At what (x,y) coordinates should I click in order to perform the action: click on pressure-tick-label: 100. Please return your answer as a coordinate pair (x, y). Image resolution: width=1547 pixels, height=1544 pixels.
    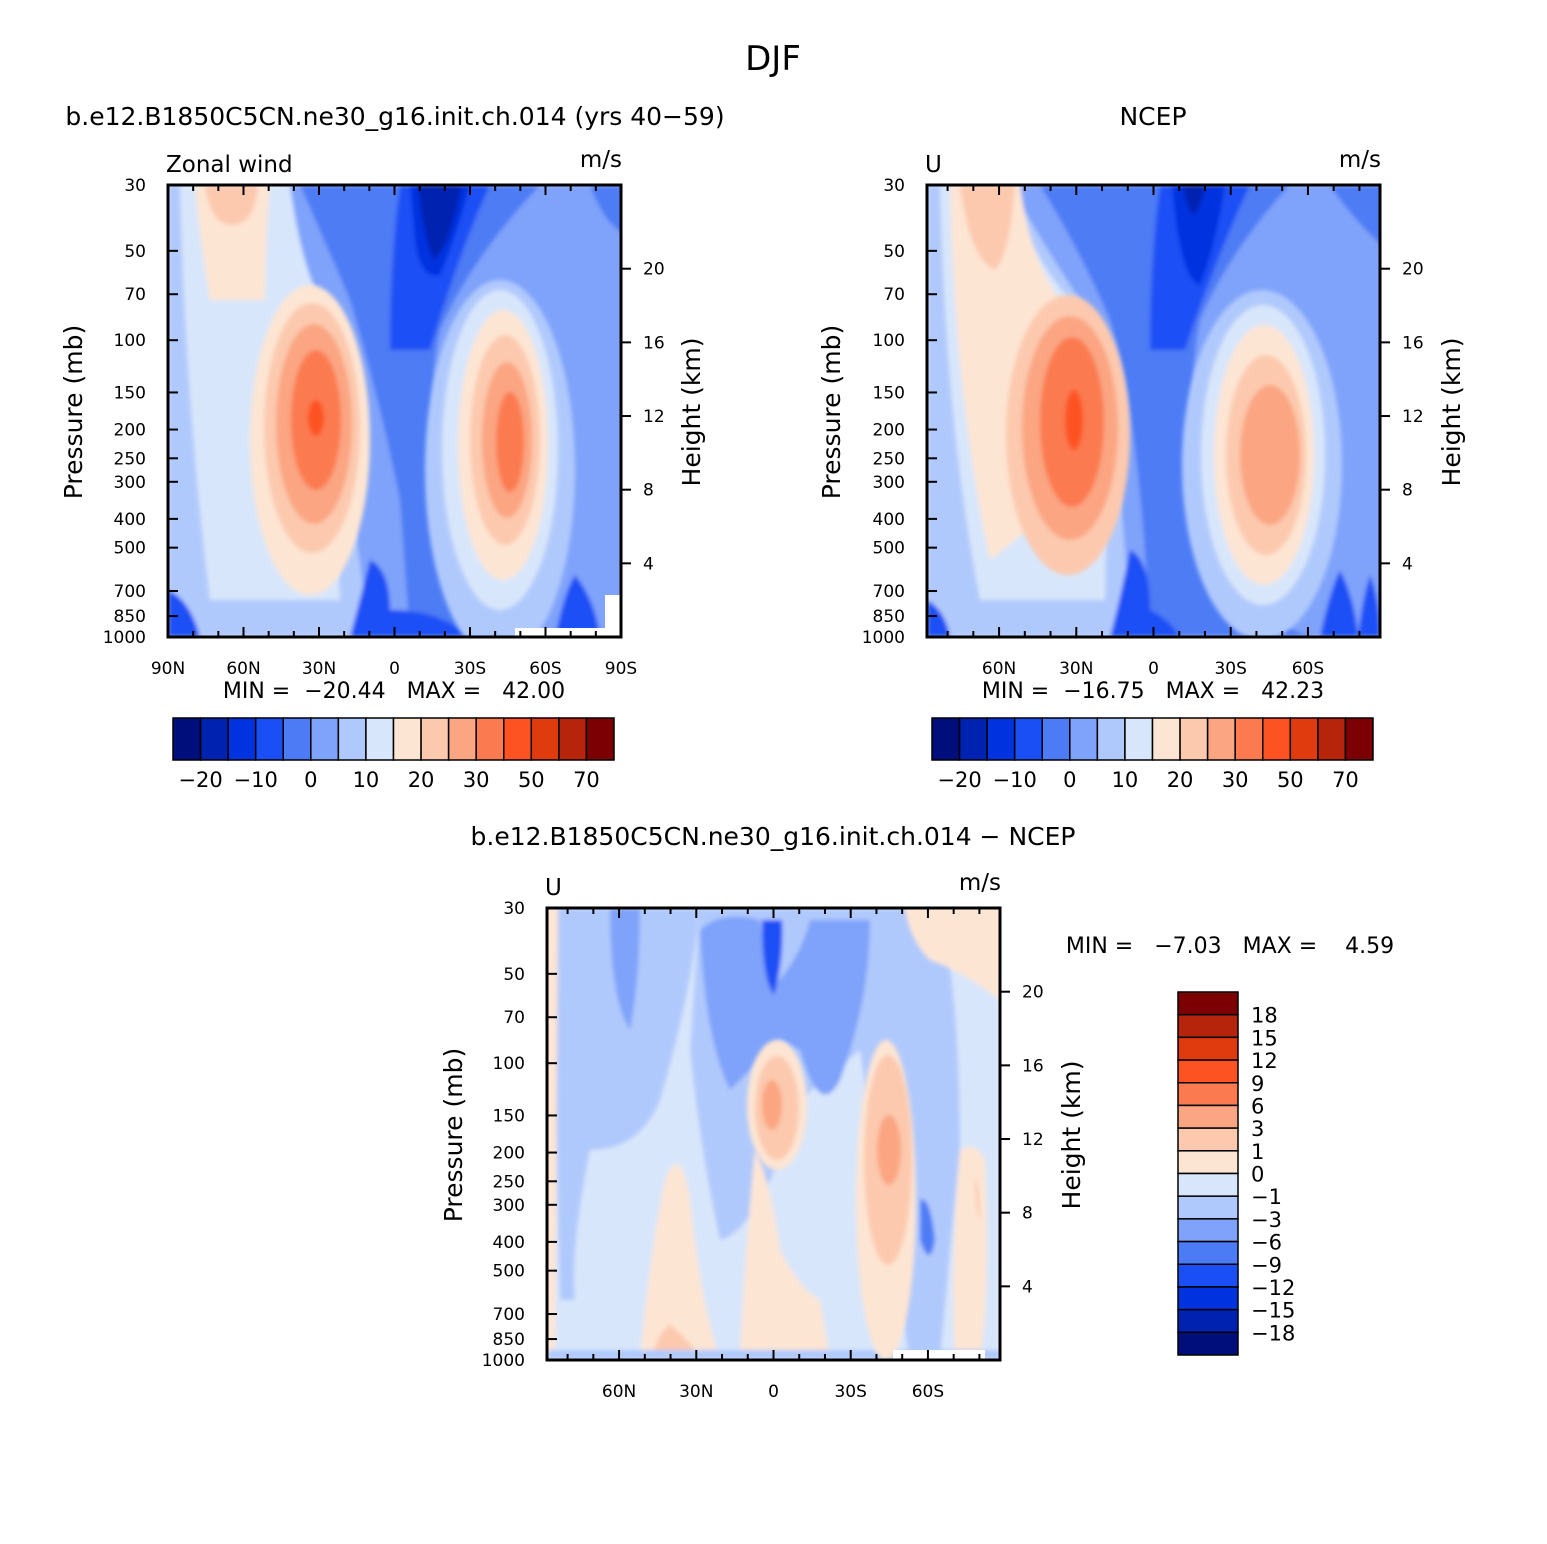
    Looking at the image, I should click on (889, 341).